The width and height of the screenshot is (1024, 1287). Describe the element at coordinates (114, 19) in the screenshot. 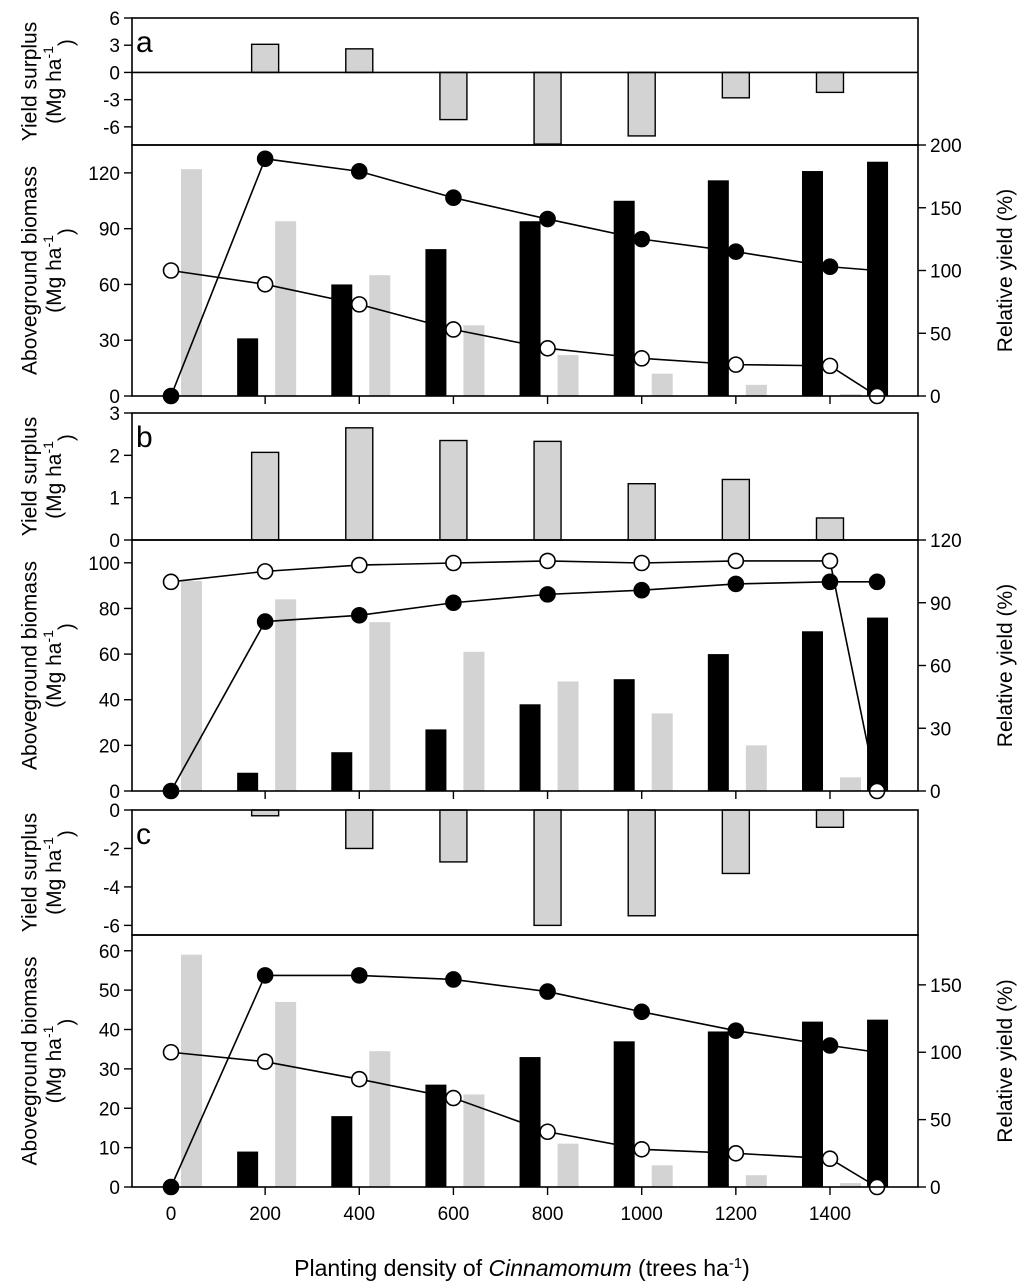

I see `panel-a-surplus-ytick-label-0: 6` at that location.